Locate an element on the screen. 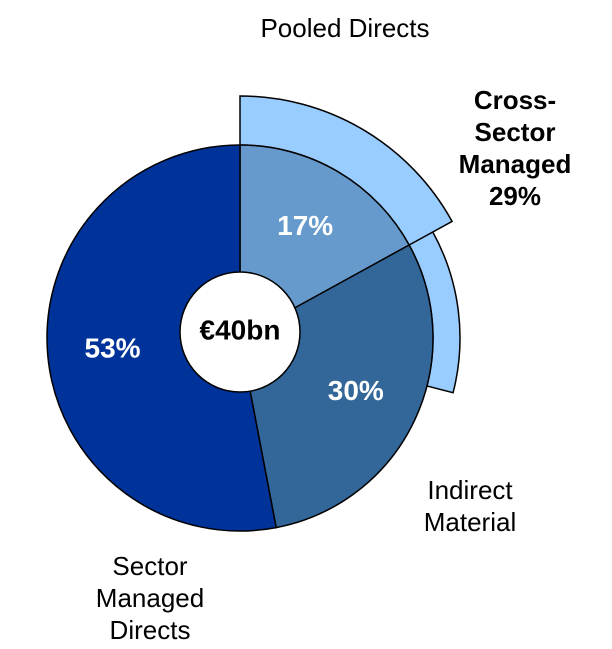  value-label: 30% is located at coordinates (356, 390).